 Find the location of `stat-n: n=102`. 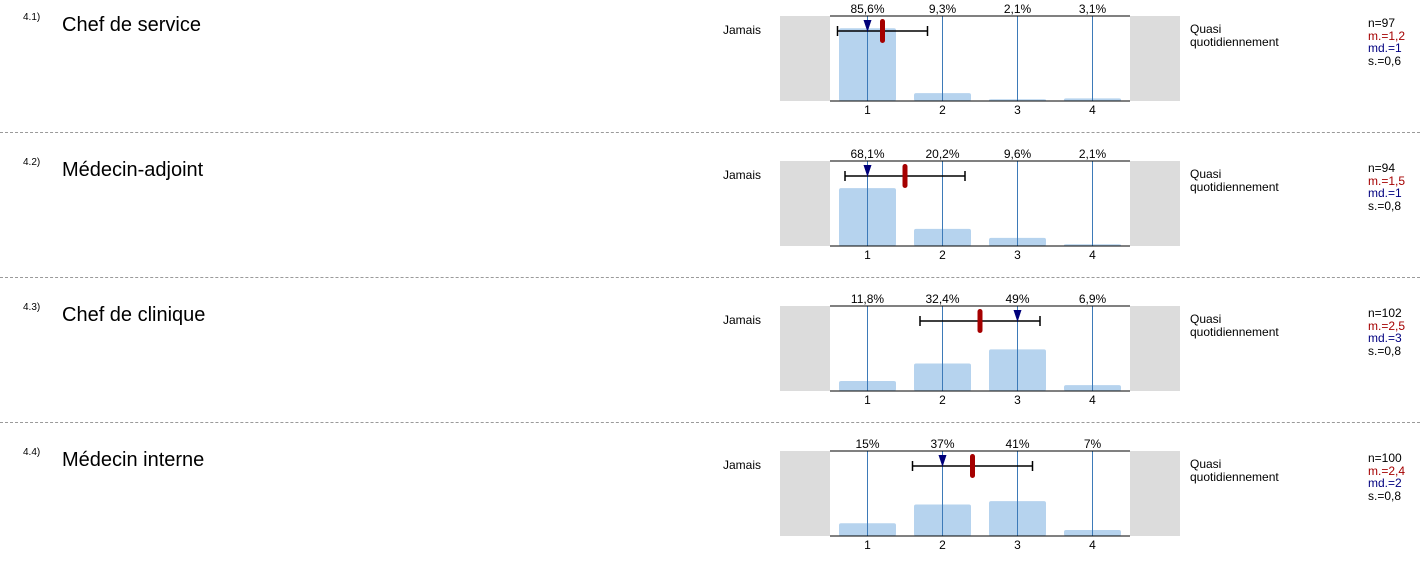

stat-n: n=102 is located at coordinates (1385, 313).